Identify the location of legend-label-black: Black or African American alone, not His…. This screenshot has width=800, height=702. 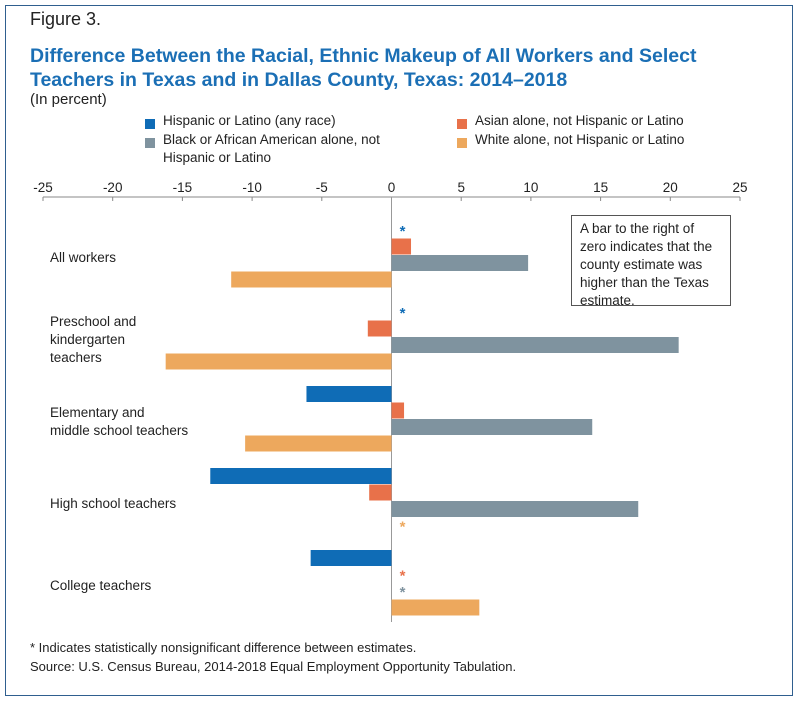
(271, 148).